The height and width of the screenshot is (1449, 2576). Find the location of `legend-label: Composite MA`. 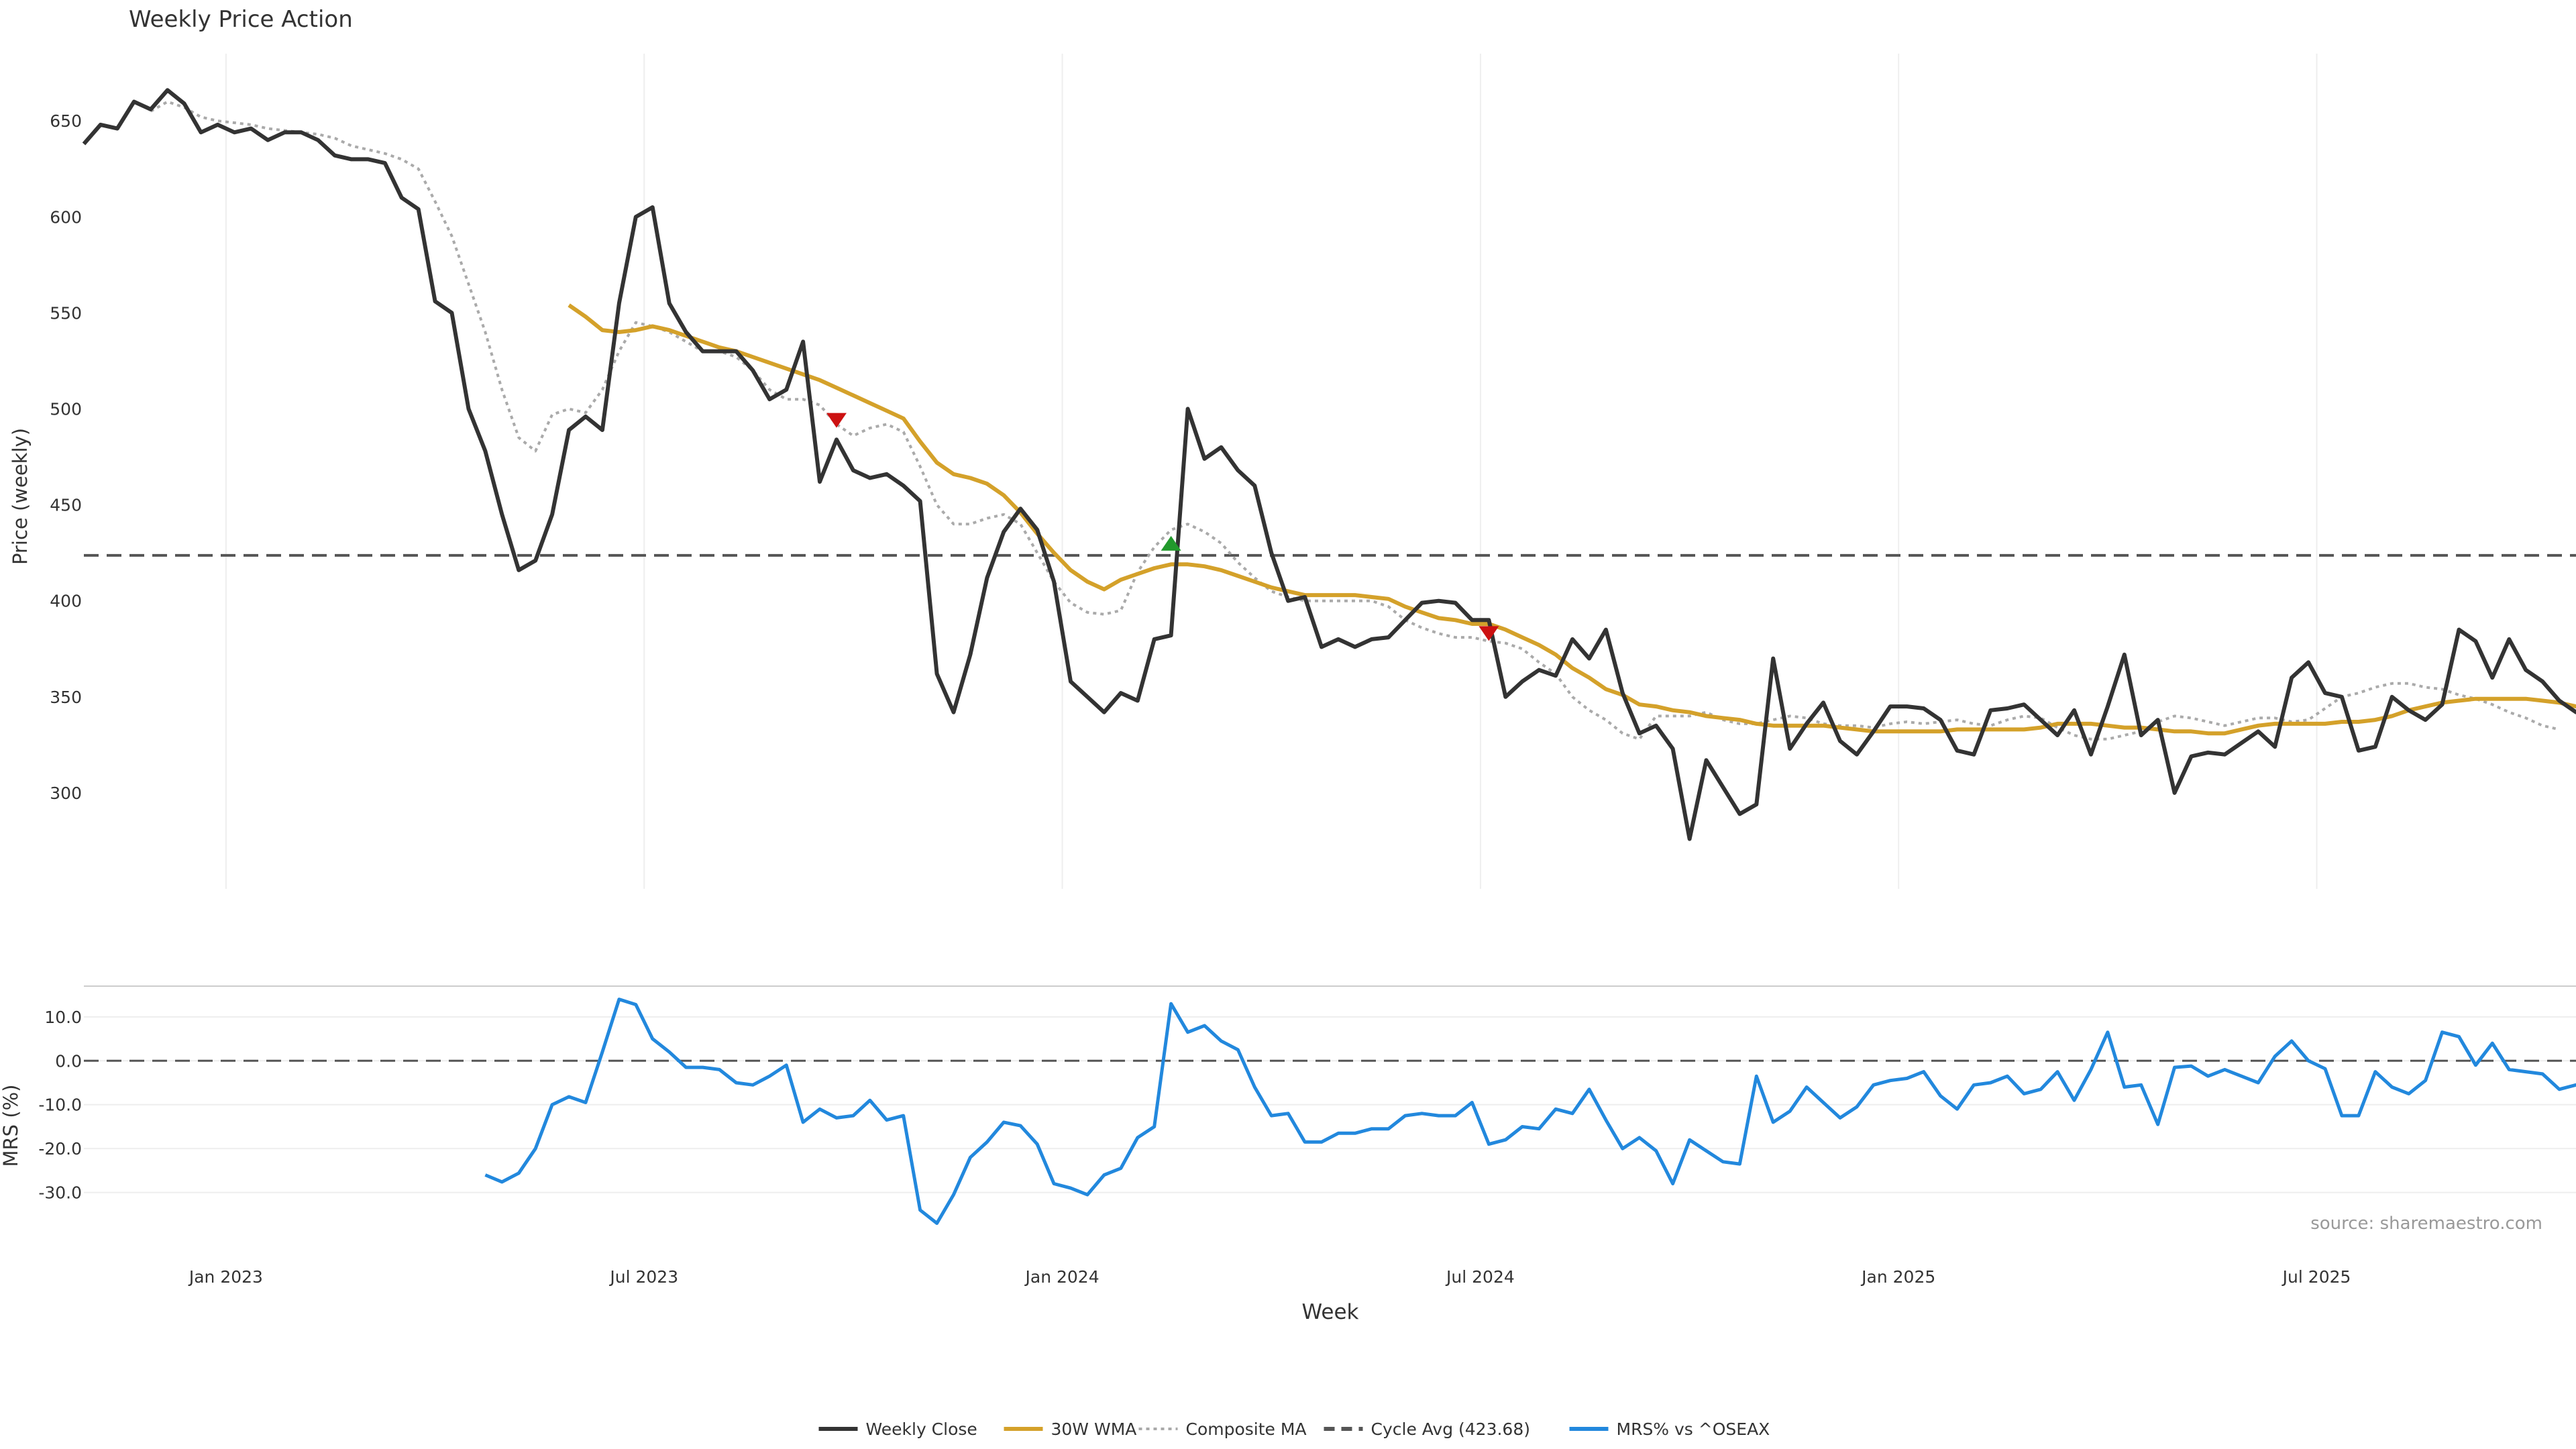

legend-label: Composite MA is located at coordinates (1246, 1429).